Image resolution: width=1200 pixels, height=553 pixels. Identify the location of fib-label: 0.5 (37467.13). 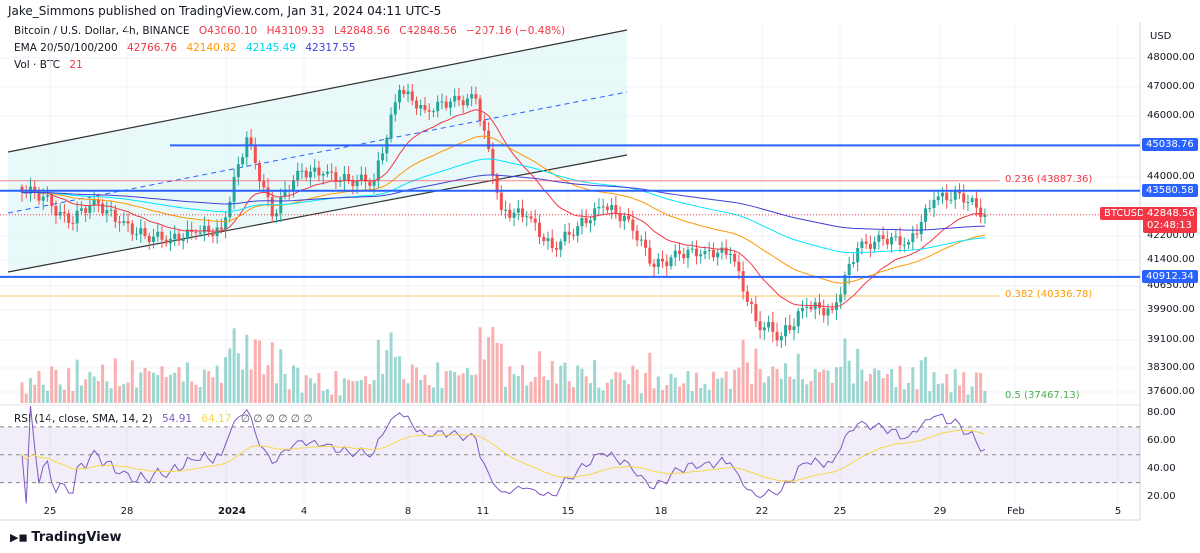
(1042, 395).